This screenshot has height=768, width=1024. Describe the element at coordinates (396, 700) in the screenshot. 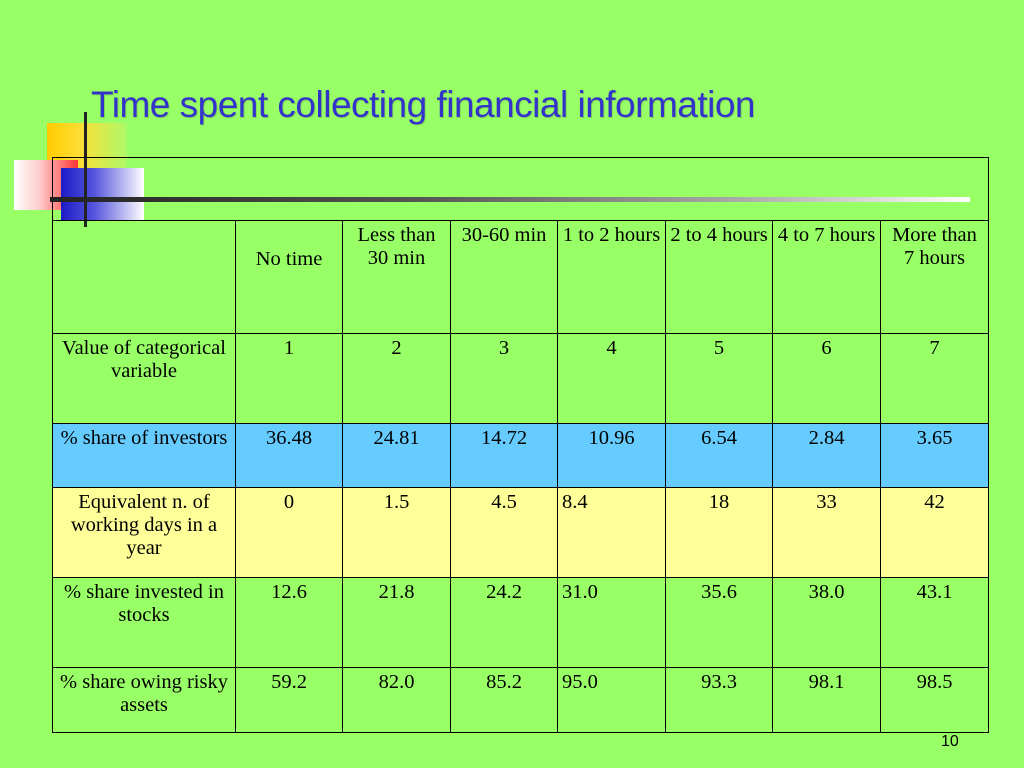

I see `table-cell: 82.0` at that location.